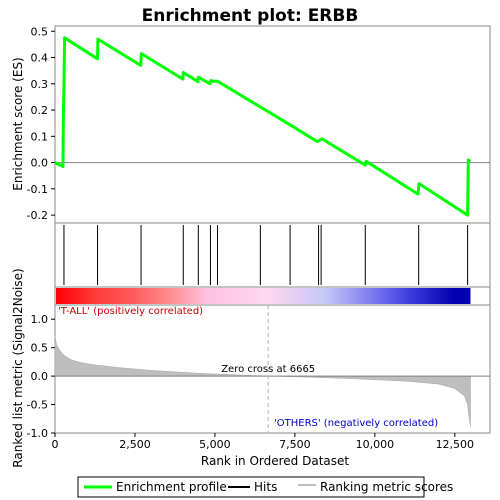 The height and width of the screenshot is (500, 500). I want to click on x-tick-label: 12,500, so click(455, 444).